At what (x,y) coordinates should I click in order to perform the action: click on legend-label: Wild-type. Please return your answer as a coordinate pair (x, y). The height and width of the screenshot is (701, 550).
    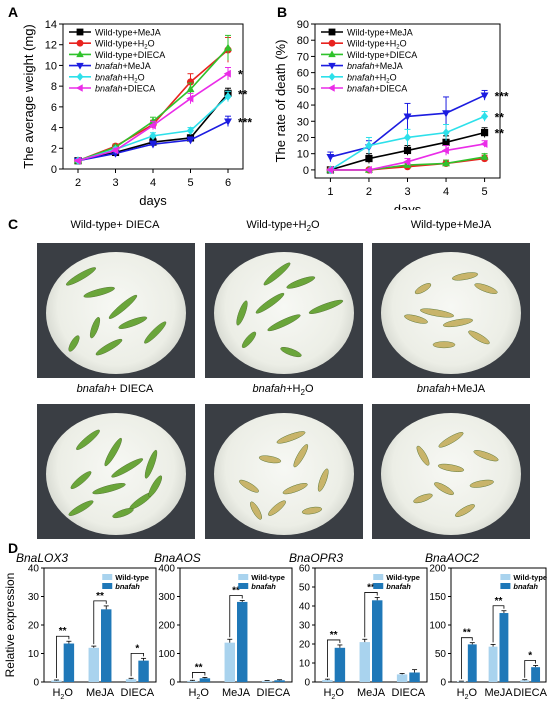
    Looking at the image, I should click on (132, 577).